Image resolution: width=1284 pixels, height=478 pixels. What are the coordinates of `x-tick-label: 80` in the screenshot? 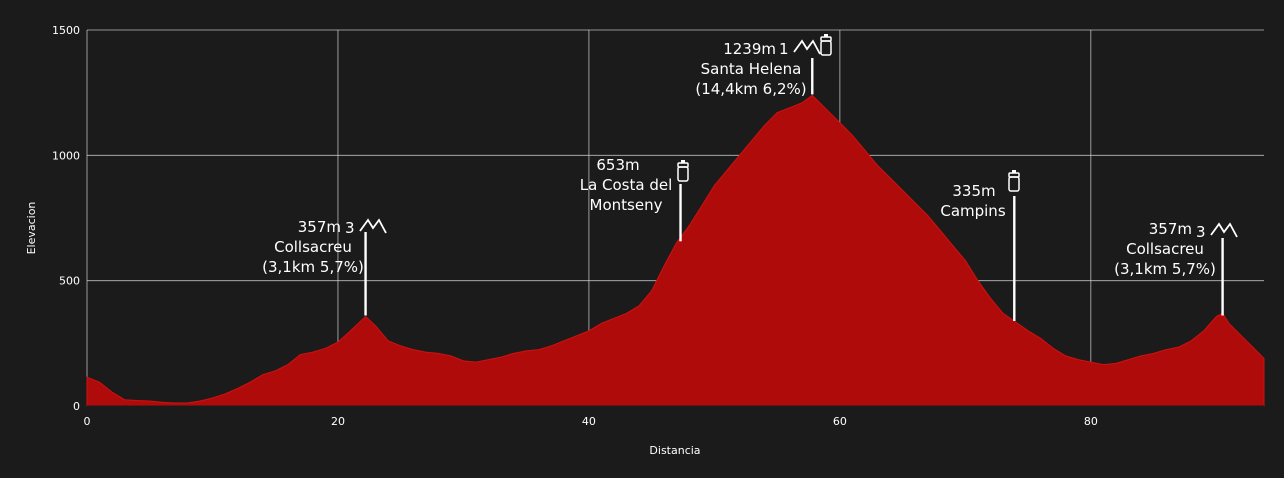 It's located at (1091, 421).